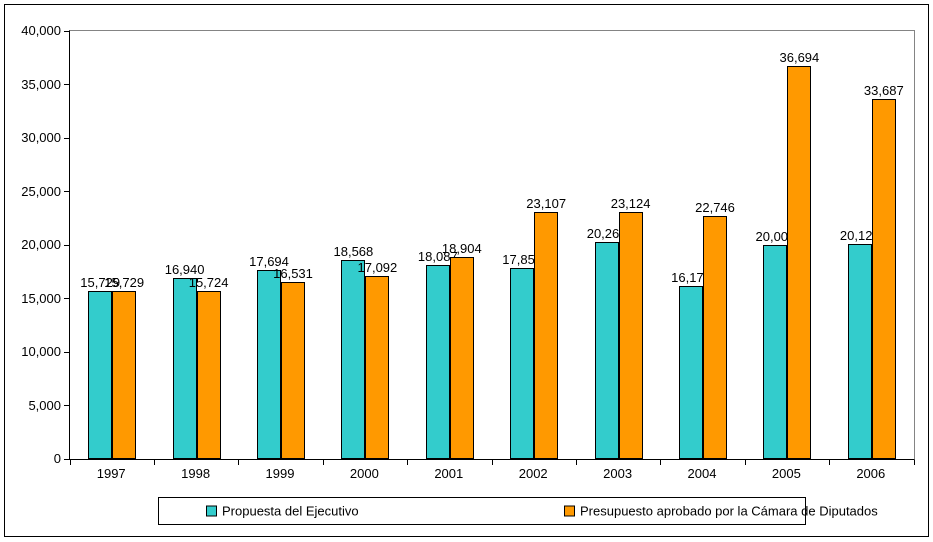 This screenshot has height=542, width=933. What do you see at coordinates (546, 335) in the screenshot?
I see `bar-aprobado-2002` at bounding box center [546, 335].